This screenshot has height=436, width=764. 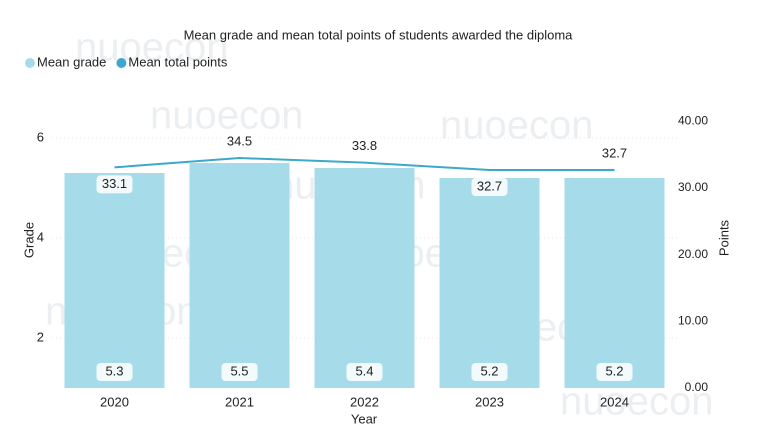 I want to click on line-value-label: 33.1, so click(x=114, y=183).